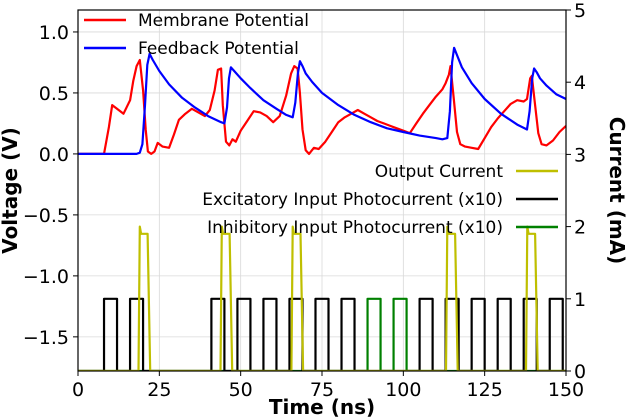  Describe the element at coordinates (241, 390) in the screenshot. I see `x-tick-label: 50` at that location.